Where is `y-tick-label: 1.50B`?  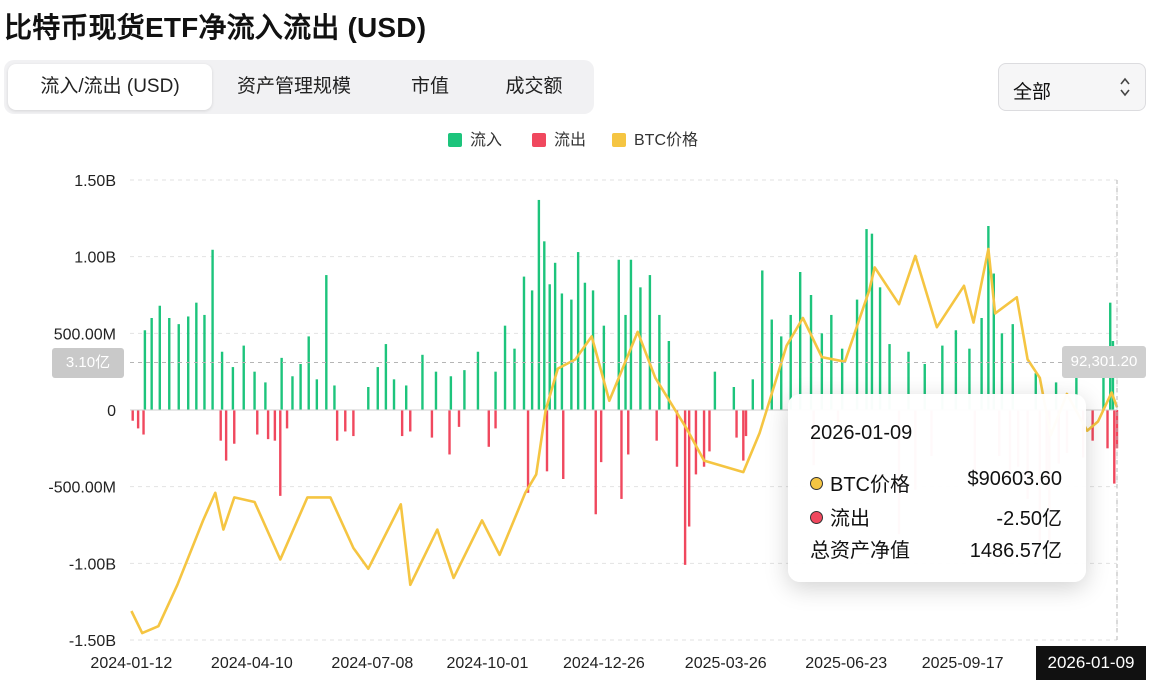 y-tick-label: 1.50B is located at coordinates (95, 181).